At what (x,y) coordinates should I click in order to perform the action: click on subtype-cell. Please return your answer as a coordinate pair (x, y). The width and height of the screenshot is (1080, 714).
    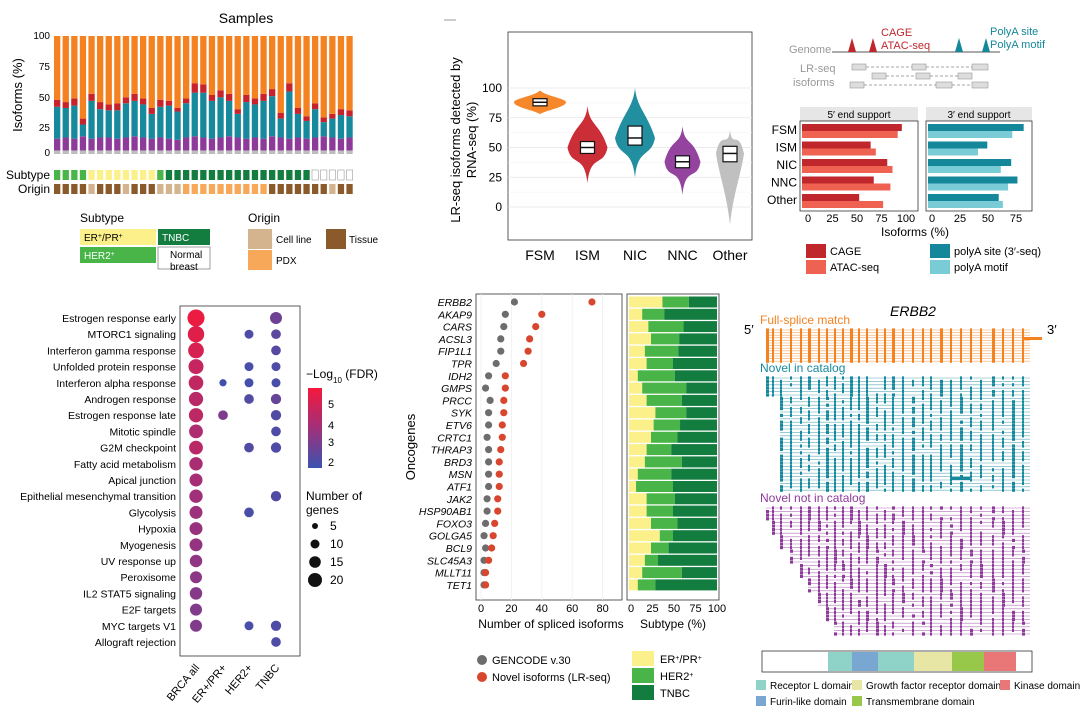
    Looking at the image, I should click on (177, 175).